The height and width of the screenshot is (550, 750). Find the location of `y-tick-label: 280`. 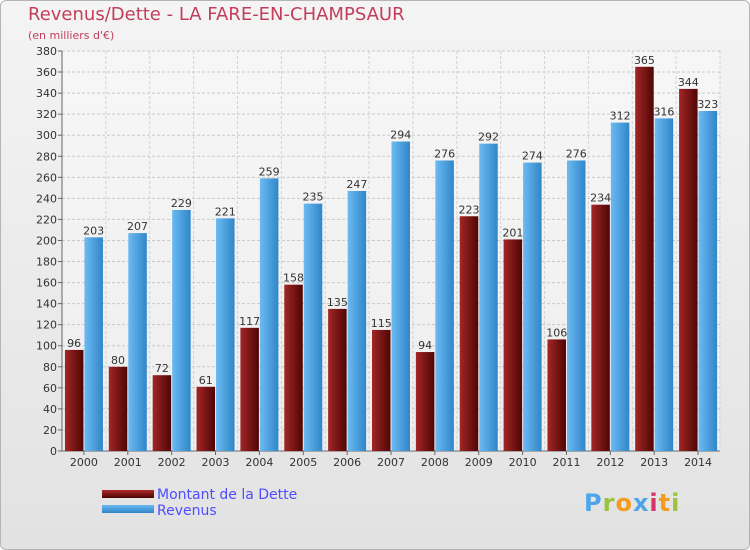

y-tick-label: 280 is located at coordinates (46, 156).